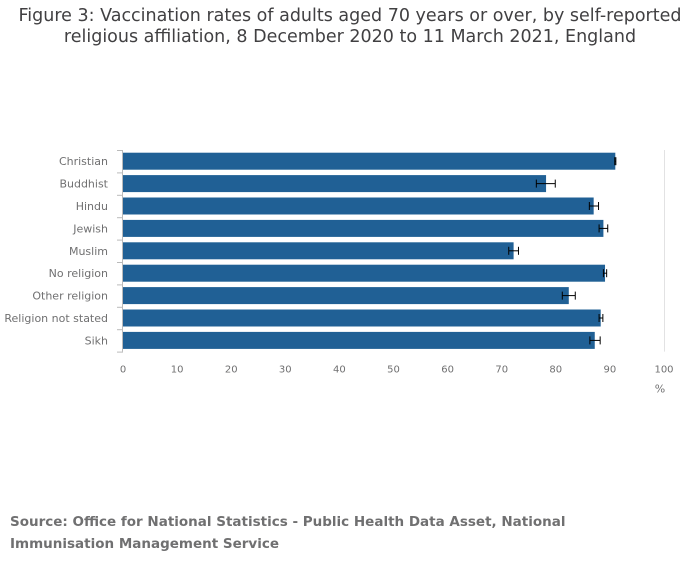 This screenshot has width=700, height=574. Describe the element at coordinates (359, 340) in the screenshot. I see `bar-sikh` at that location.